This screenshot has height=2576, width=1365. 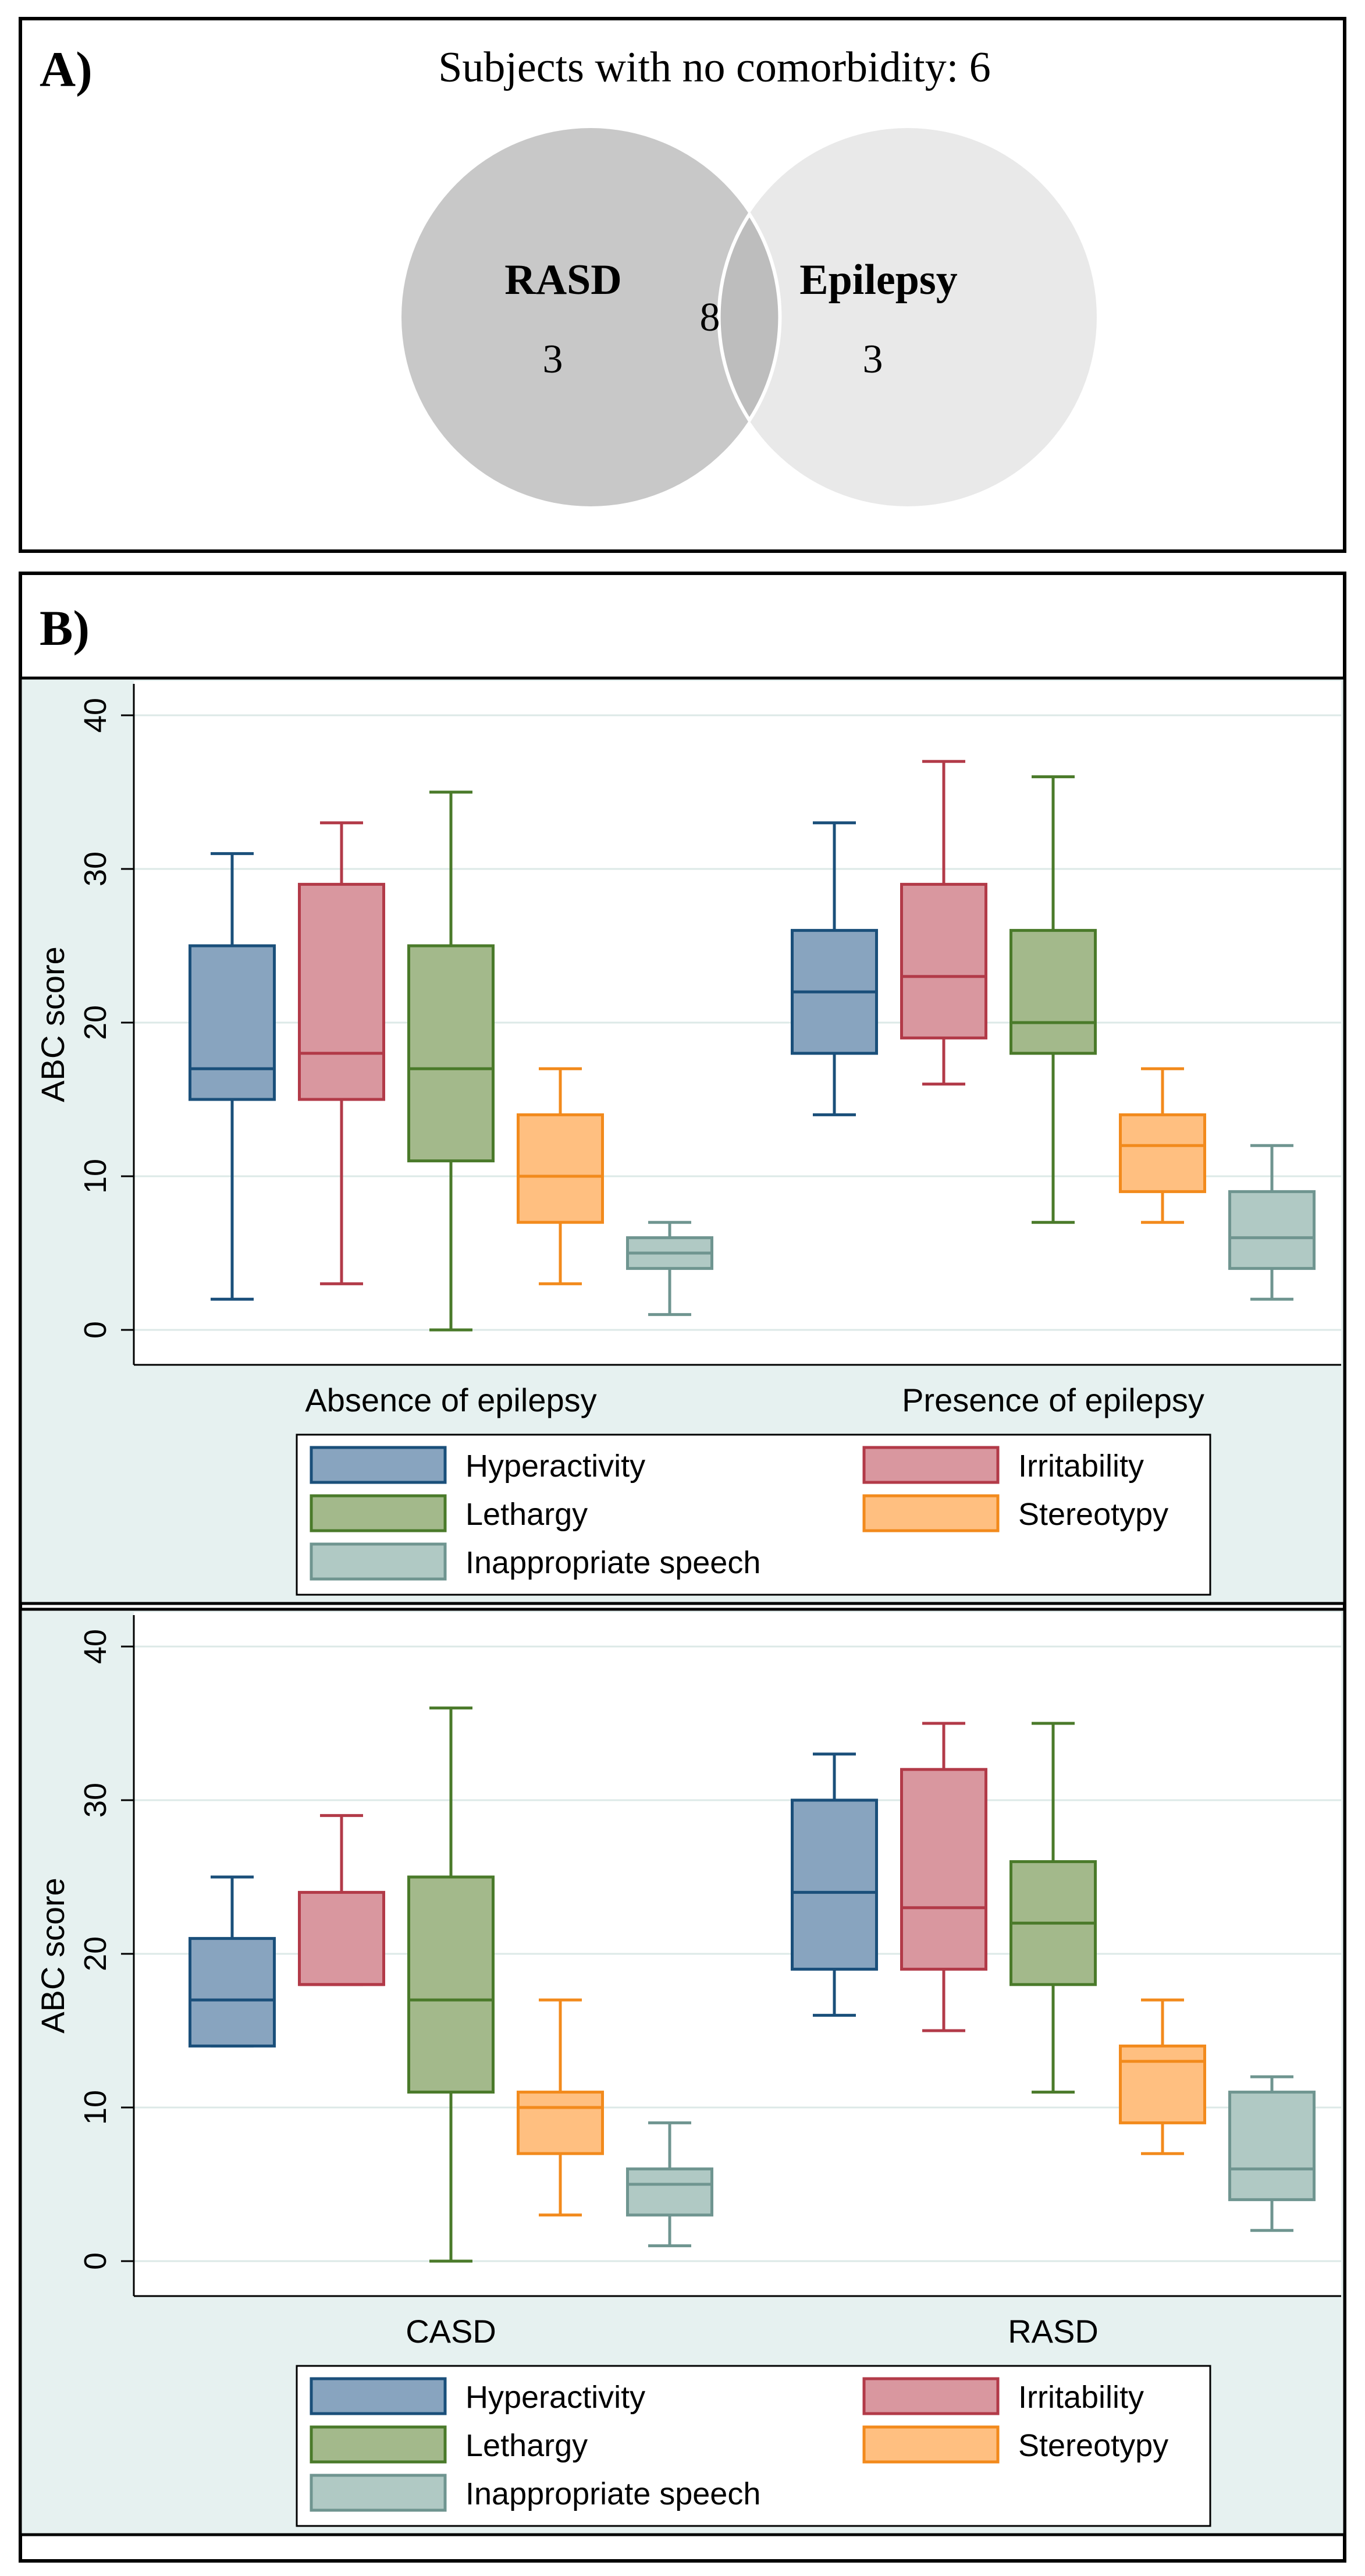 I want to click on chart-1-legend-label-inappropriate-speech: Inappropriate speech, so click(x=612, y=1562).